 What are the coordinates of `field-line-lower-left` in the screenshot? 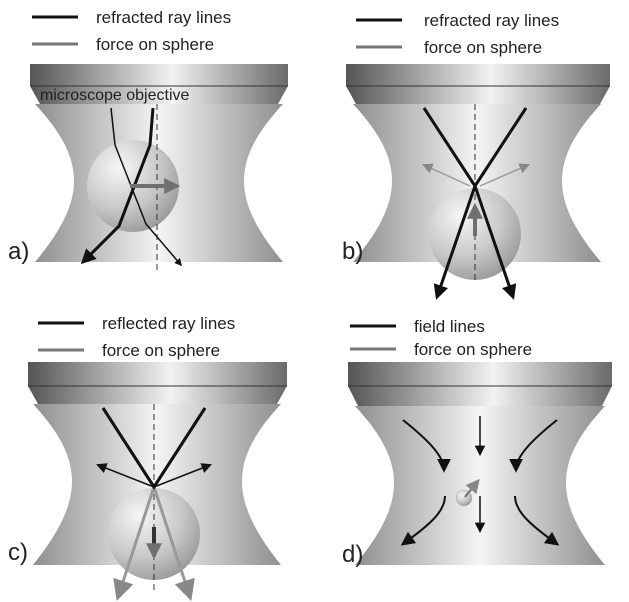 It's located at (423, 520).